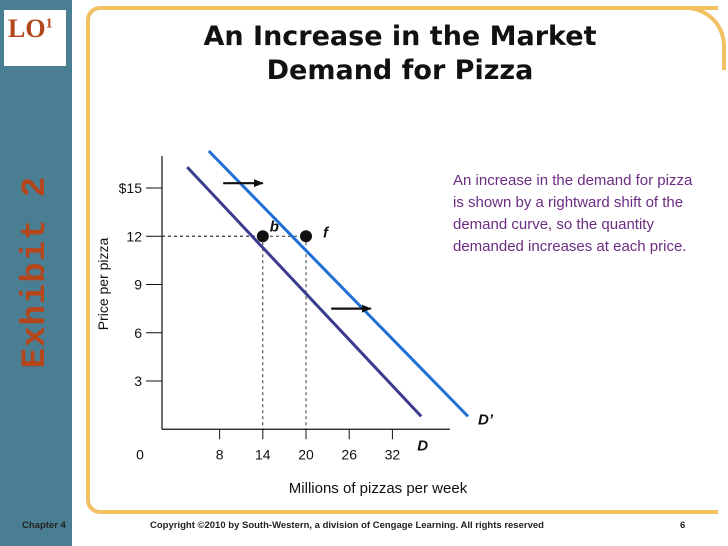  I want to click on lo-label: LO1, so click(30, 29).